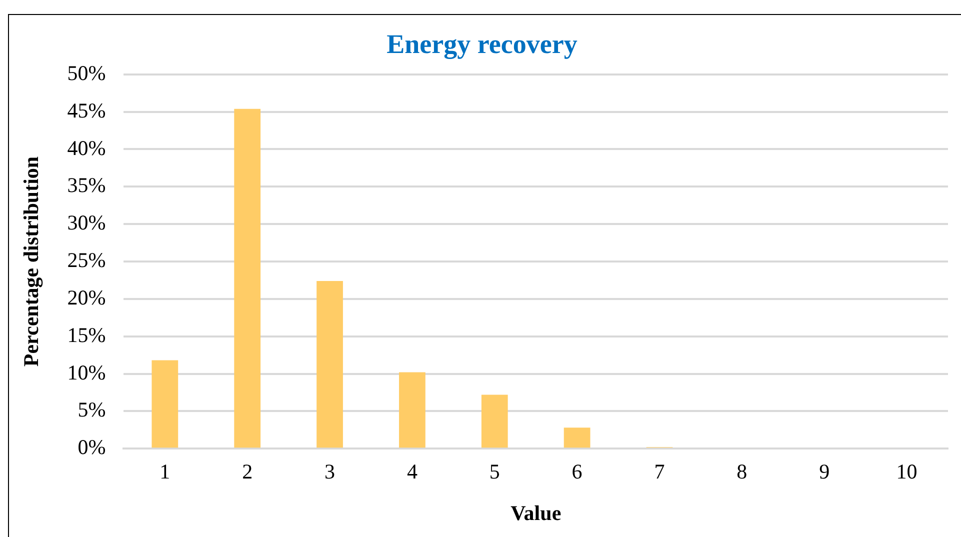 This screenshot has height=537, width=961. Describe the element at coordinates (86, 185) in the screenshot. I see `y-tick-label: 35%` at that location.